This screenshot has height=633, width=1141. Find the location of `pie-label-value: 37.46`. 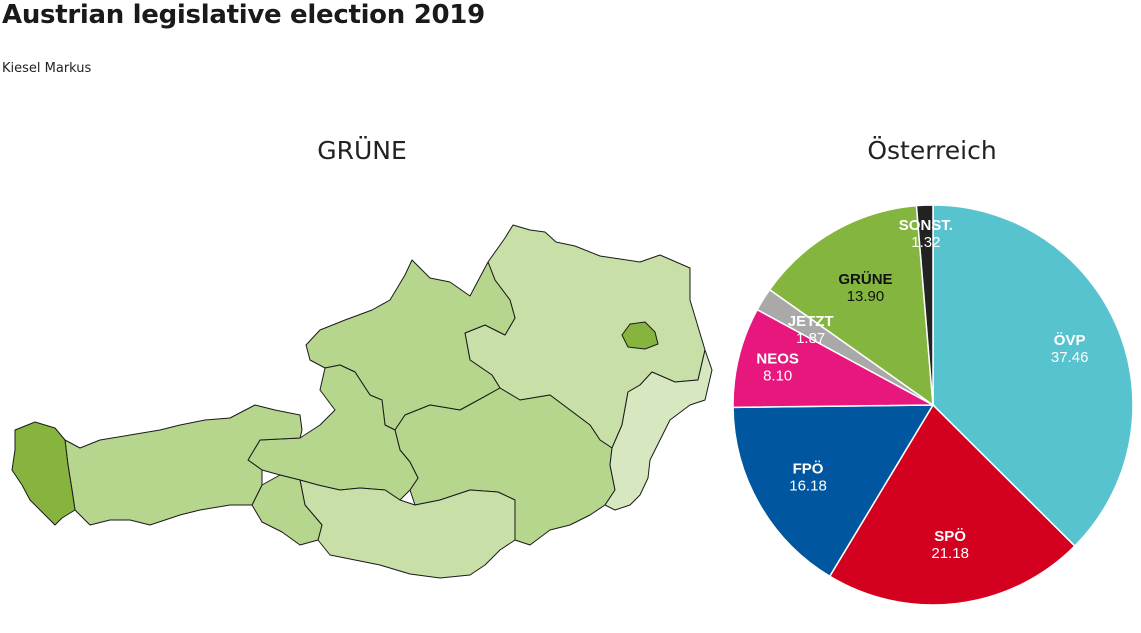

pie-label-value: 37.46 is located at coordinates (1070, 357).